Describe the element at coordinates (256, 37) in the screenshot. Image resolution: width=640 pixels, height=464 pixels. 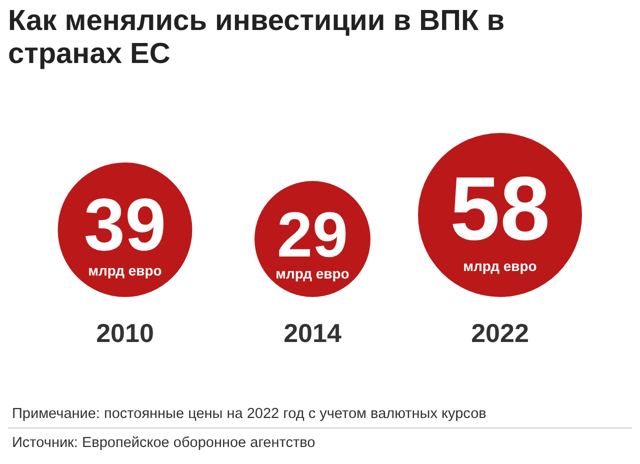
I see `text: Как менялись инвестиции в ВПК в странах ЕС` at that location.